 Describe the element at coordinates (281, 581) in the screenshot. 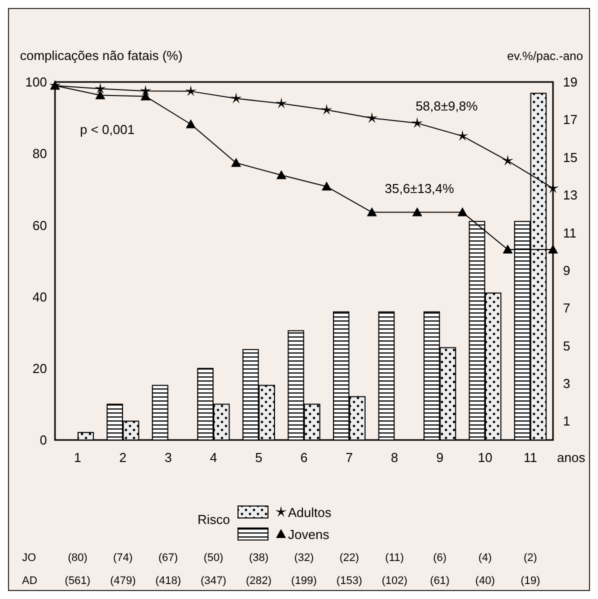

I see `text: AD (561) (479) (418) (347) (282) (199) (153) (102) (61) (40) (19)` at that location.